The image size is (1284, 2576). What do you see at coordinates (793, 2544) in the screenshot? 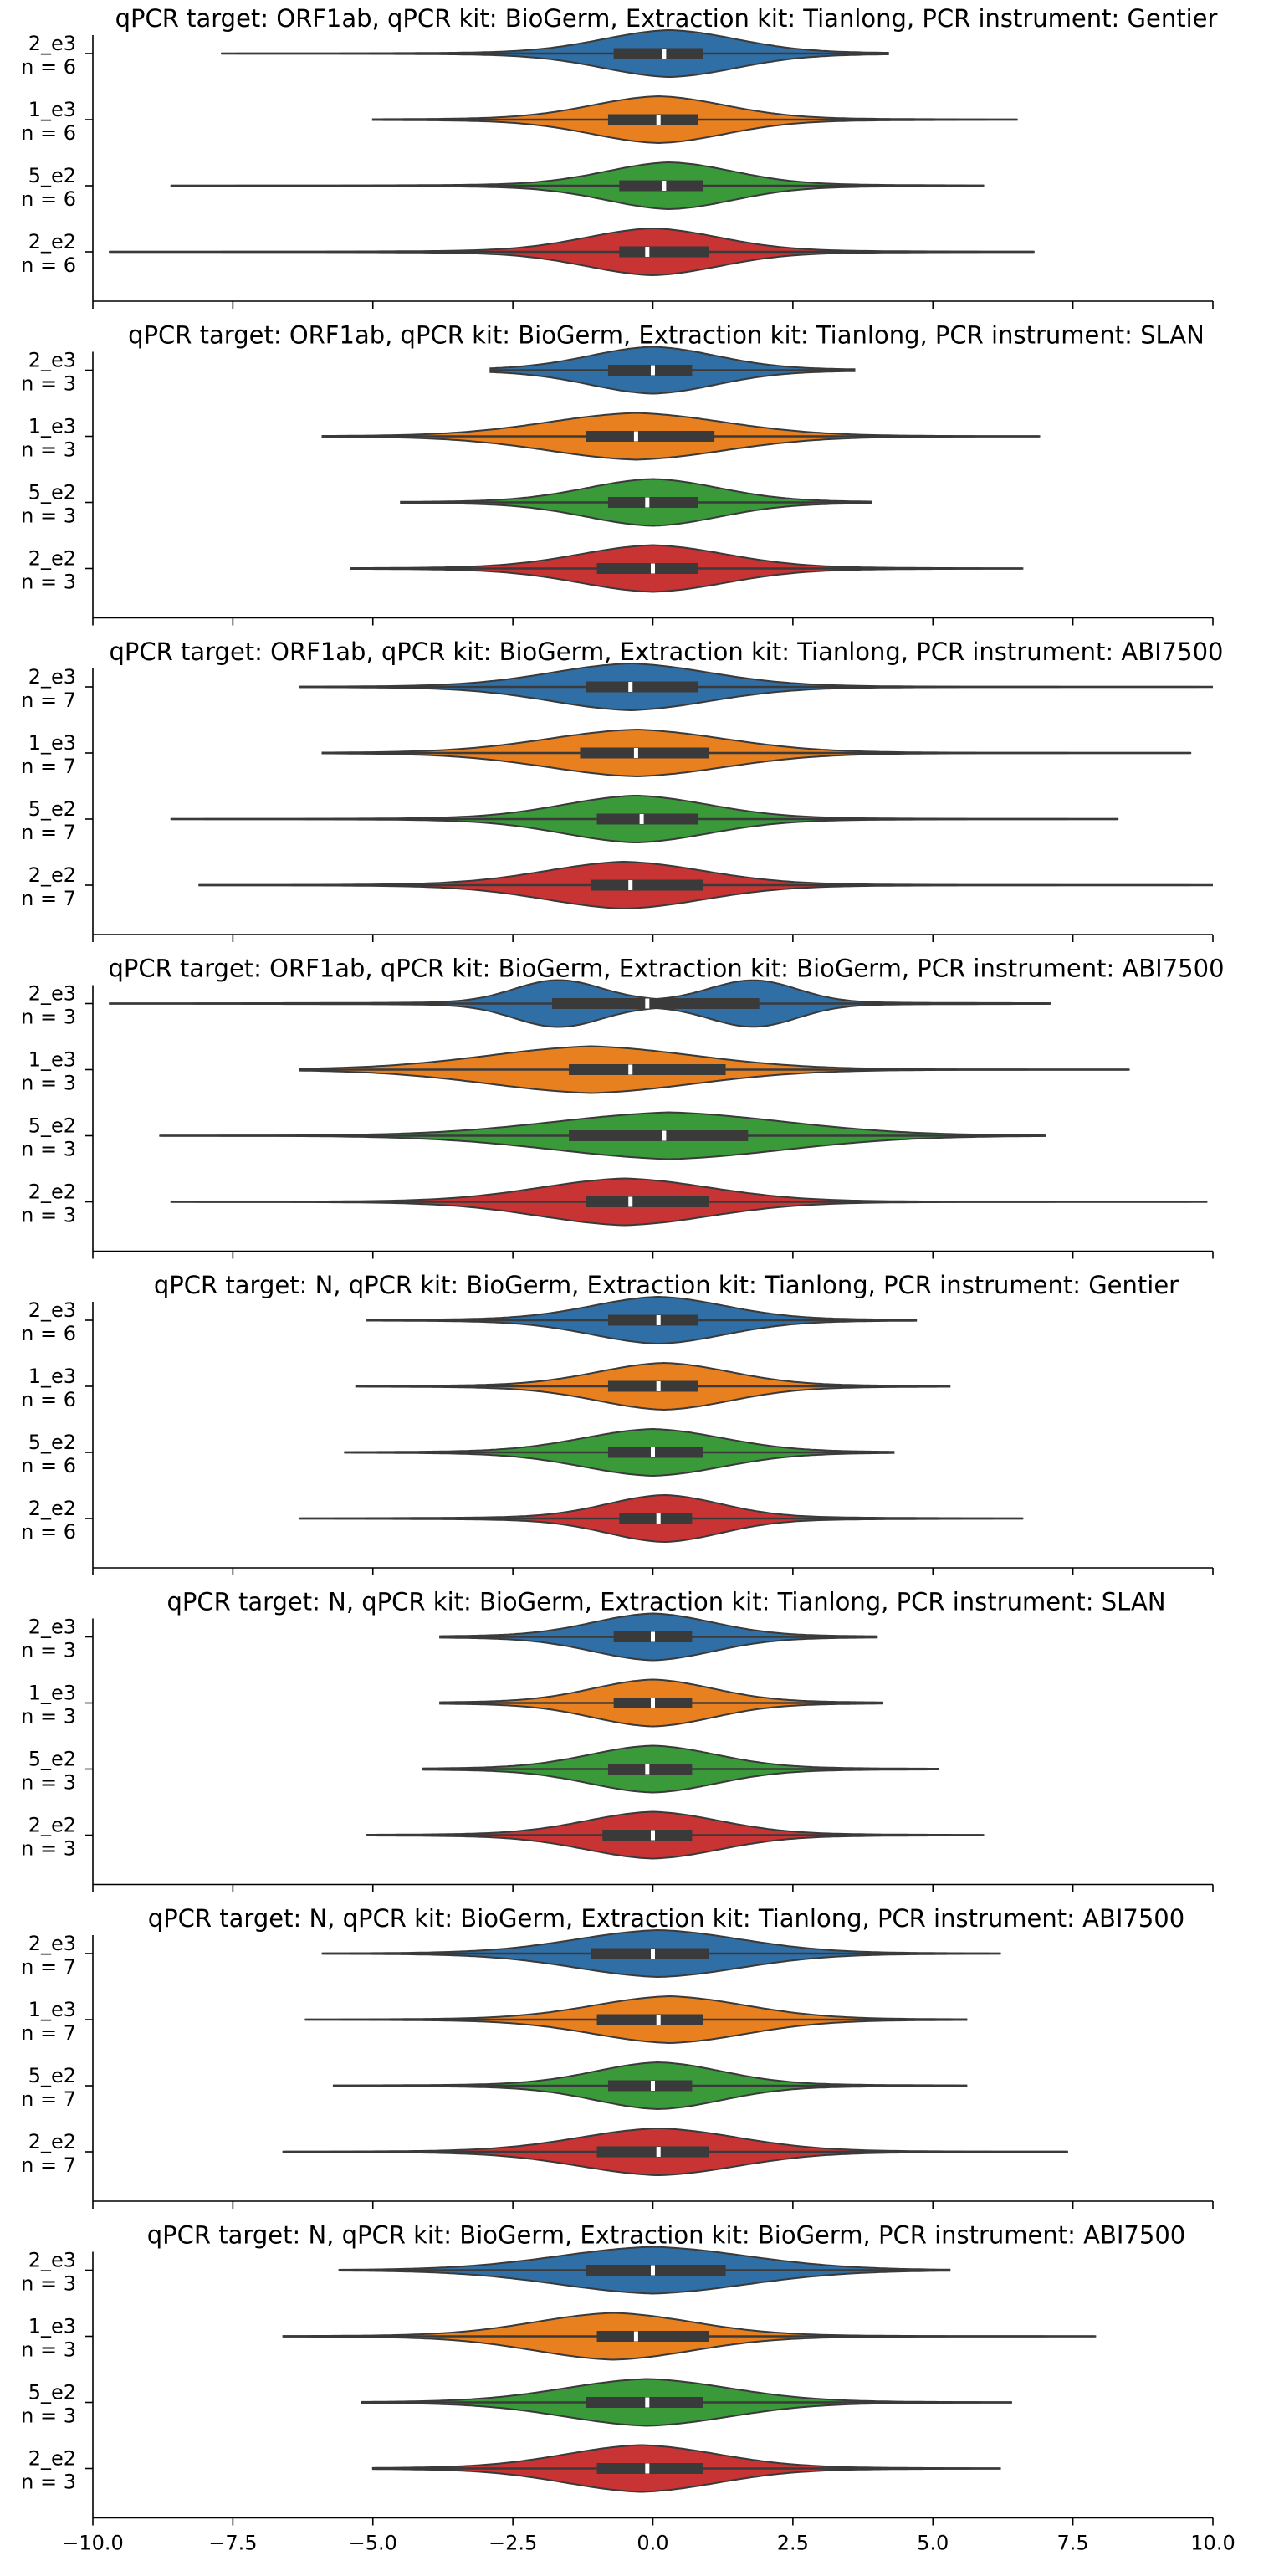
I see `x-tick-label: 2.5` at bounding box center [793, 2544].